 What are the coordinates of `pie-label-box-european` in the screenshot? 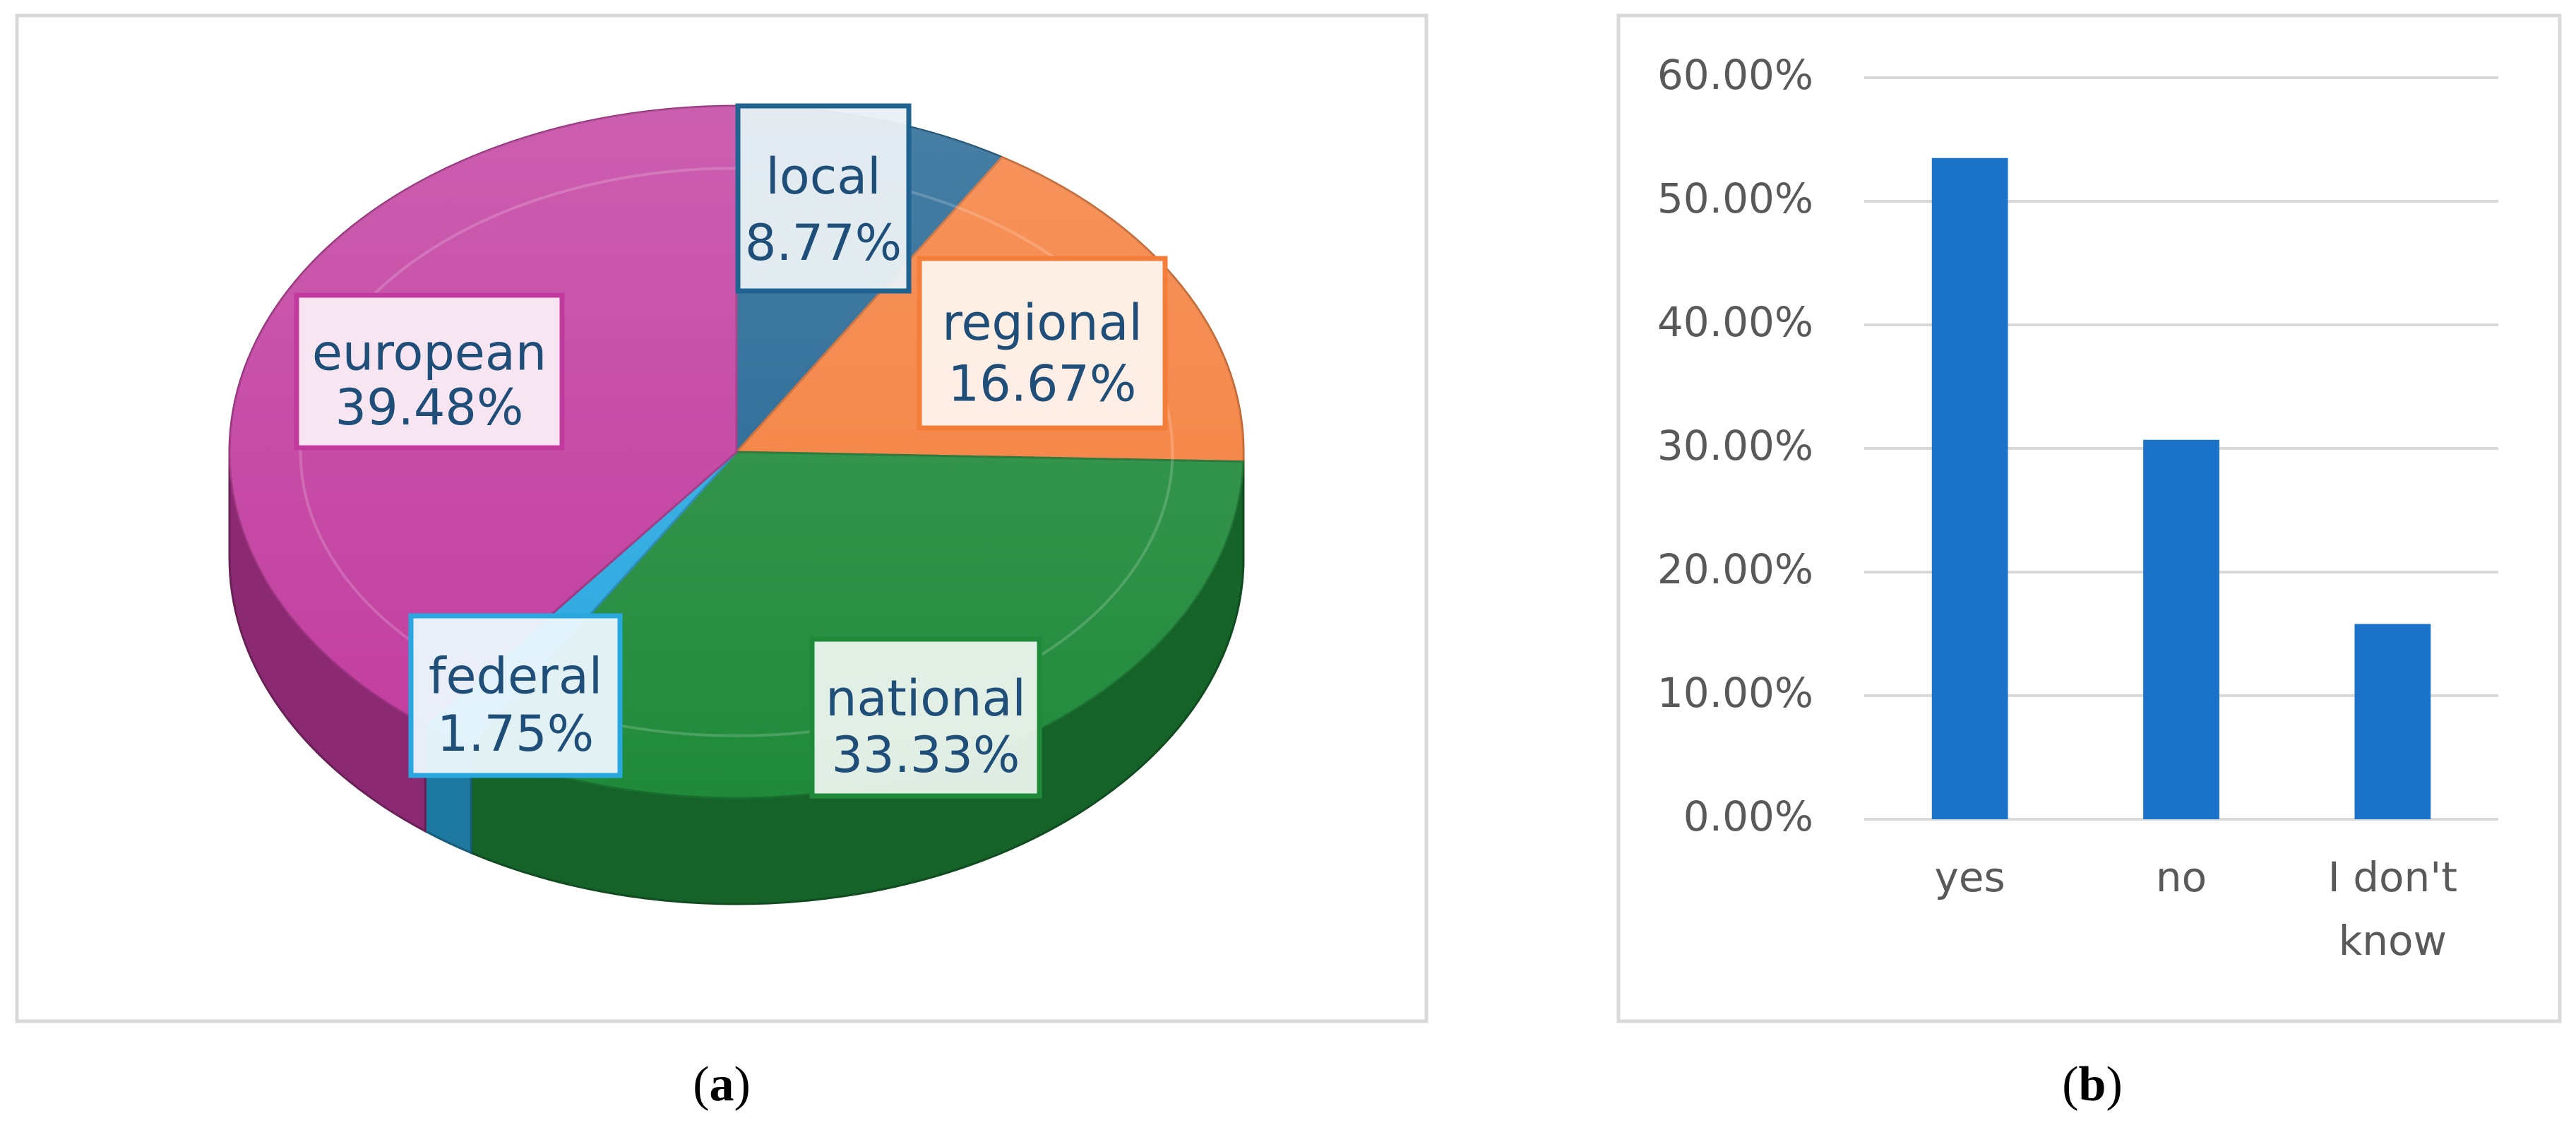 It's located at (429, 371).